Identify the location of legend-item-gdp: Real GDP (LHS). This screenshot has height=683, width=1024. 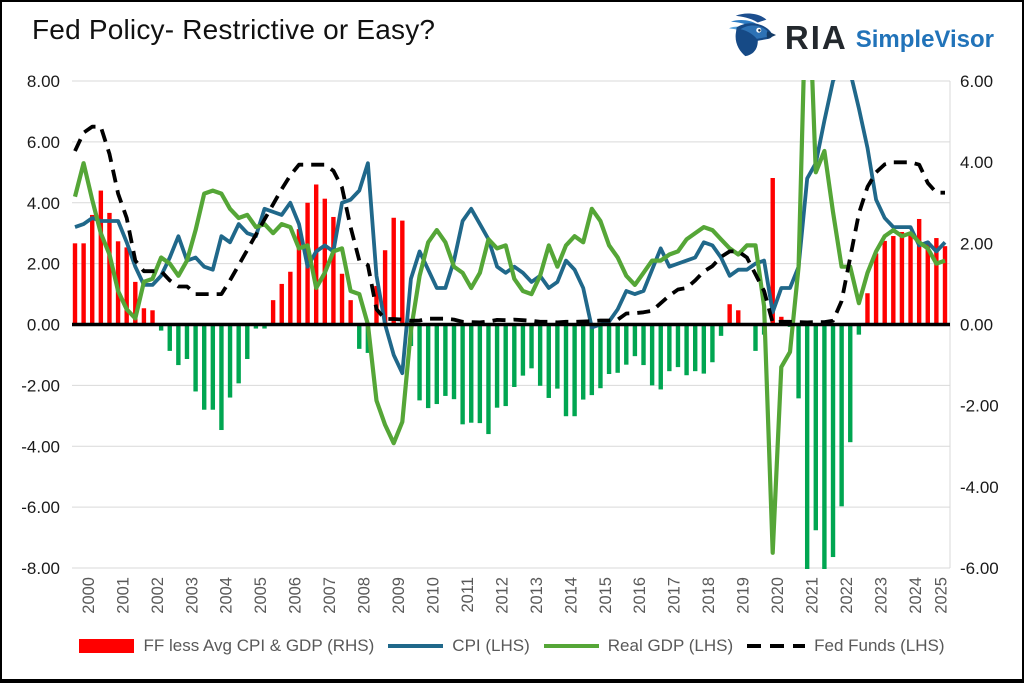
(638, 646).